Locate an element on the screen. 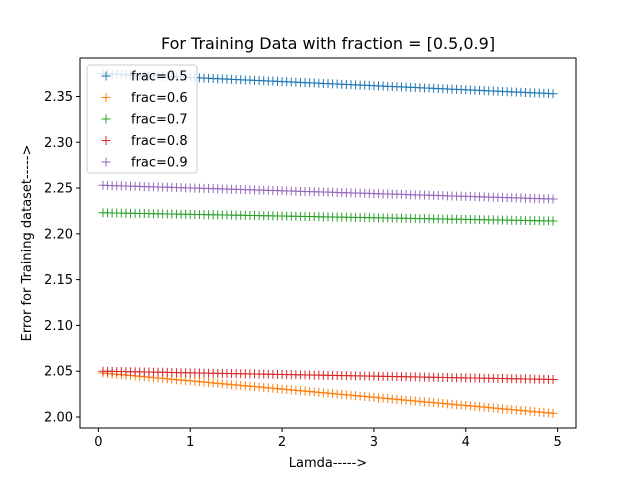  legend-label: frac=0.7 is located at coordinates (159, 120).